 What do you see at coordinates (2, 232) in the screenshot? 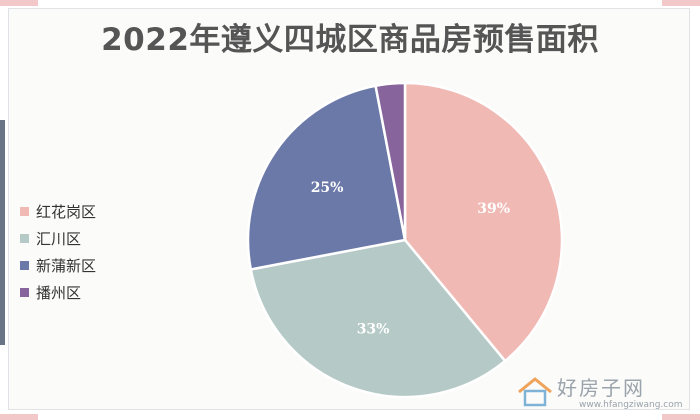
I see `decor-left-bar` at bounding box center [2, 232].